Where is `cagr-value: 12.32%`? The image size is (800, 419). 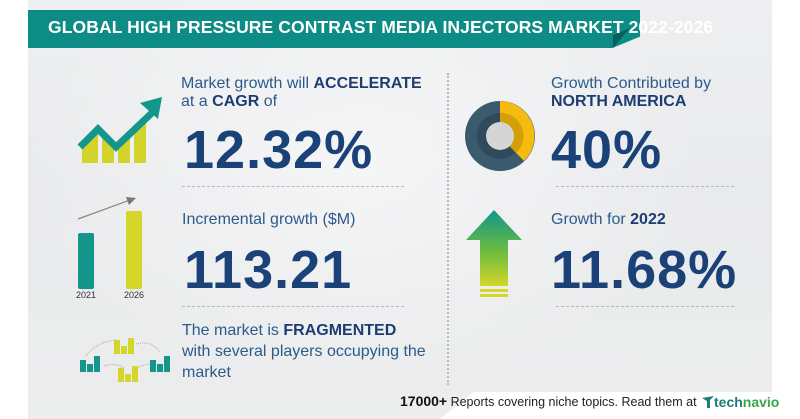
cagr-value: 12.32% is located at coordinates (279, 150).